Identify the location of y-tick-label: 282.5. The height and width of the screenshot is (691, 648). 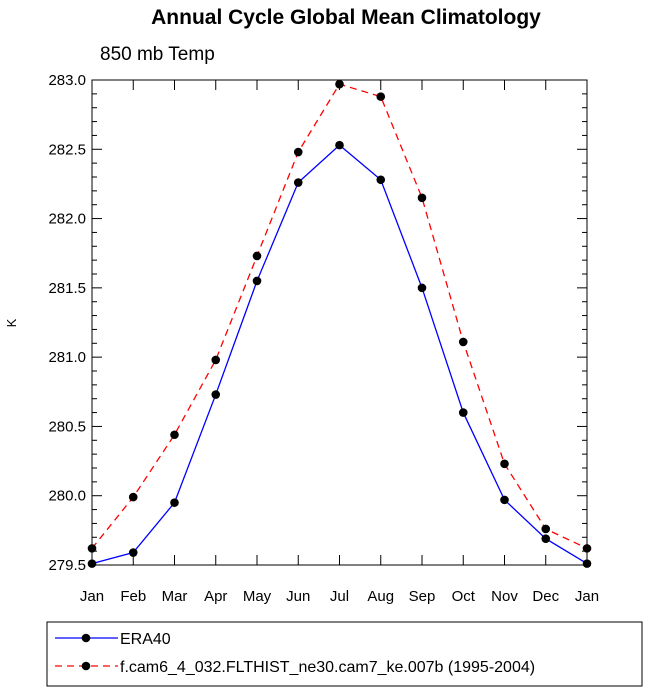
(67, 149).